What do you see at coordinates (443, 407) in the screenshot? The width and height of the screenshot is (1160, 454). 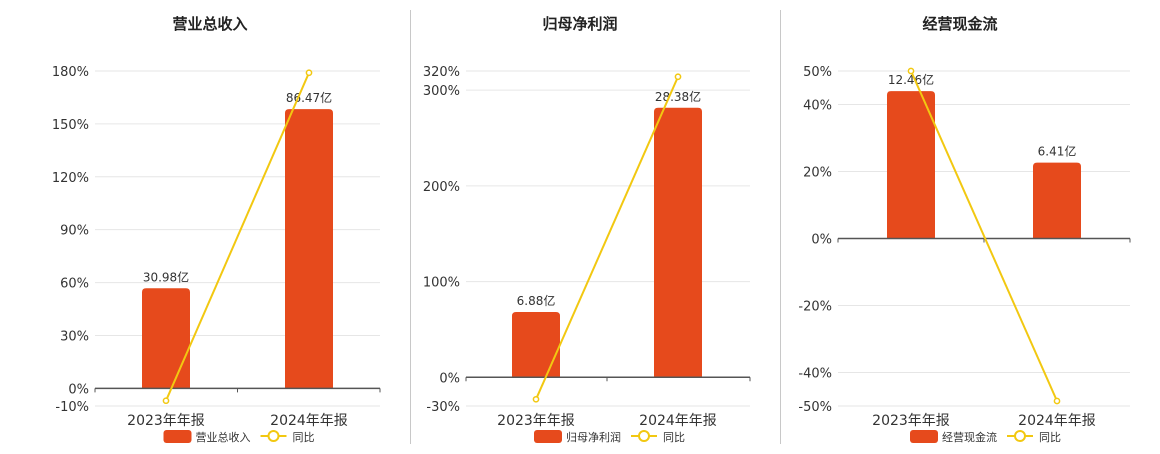 I see `y-tick-label: -30%` at bounding box center [443, 407].